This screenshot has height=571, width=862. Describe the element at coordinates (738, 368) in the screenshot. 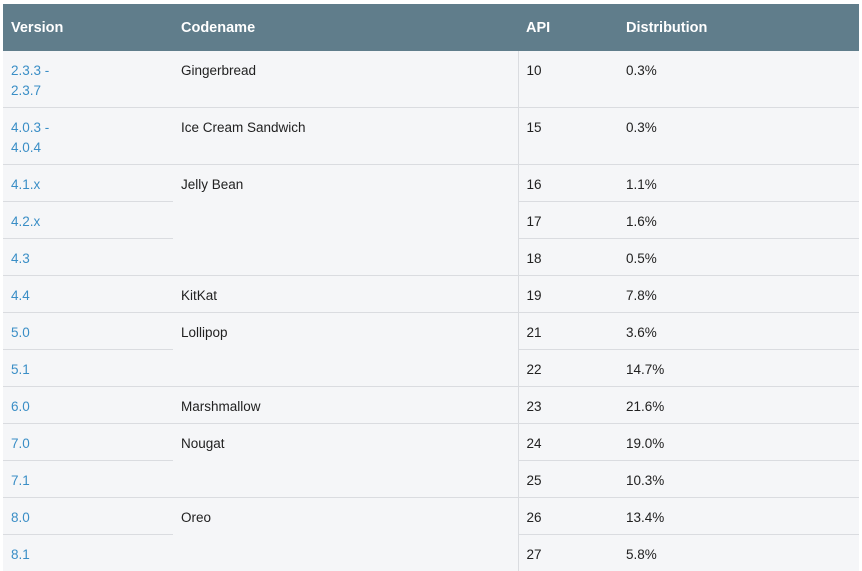

I see `distribution-cell: 14.7%` at that location.